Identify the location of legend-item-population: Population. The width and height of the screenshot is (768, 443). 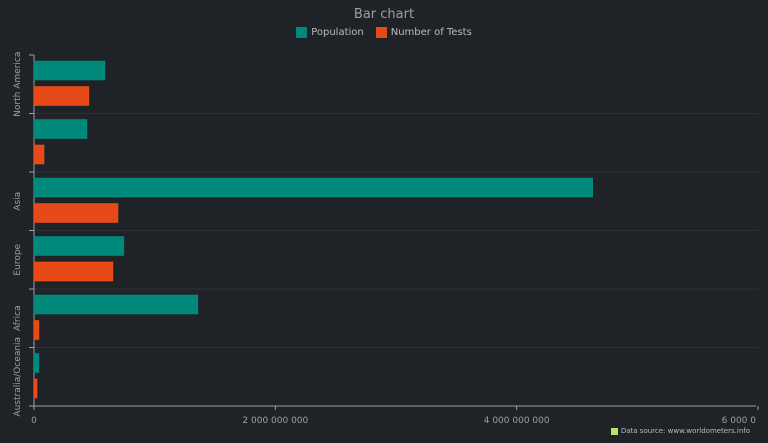
(330, 32).